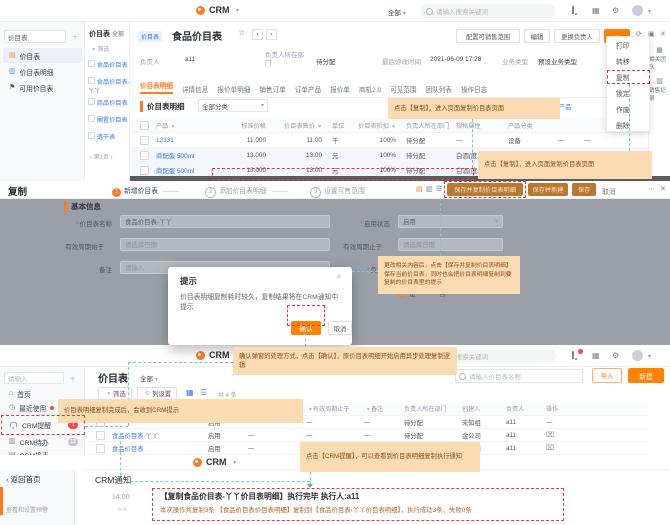 This screenshot has height=525, width=670. What do you see at coordinates (584, 189) in the screenshot?
I see `save-button: 保存` at bounding box center [584, 189].